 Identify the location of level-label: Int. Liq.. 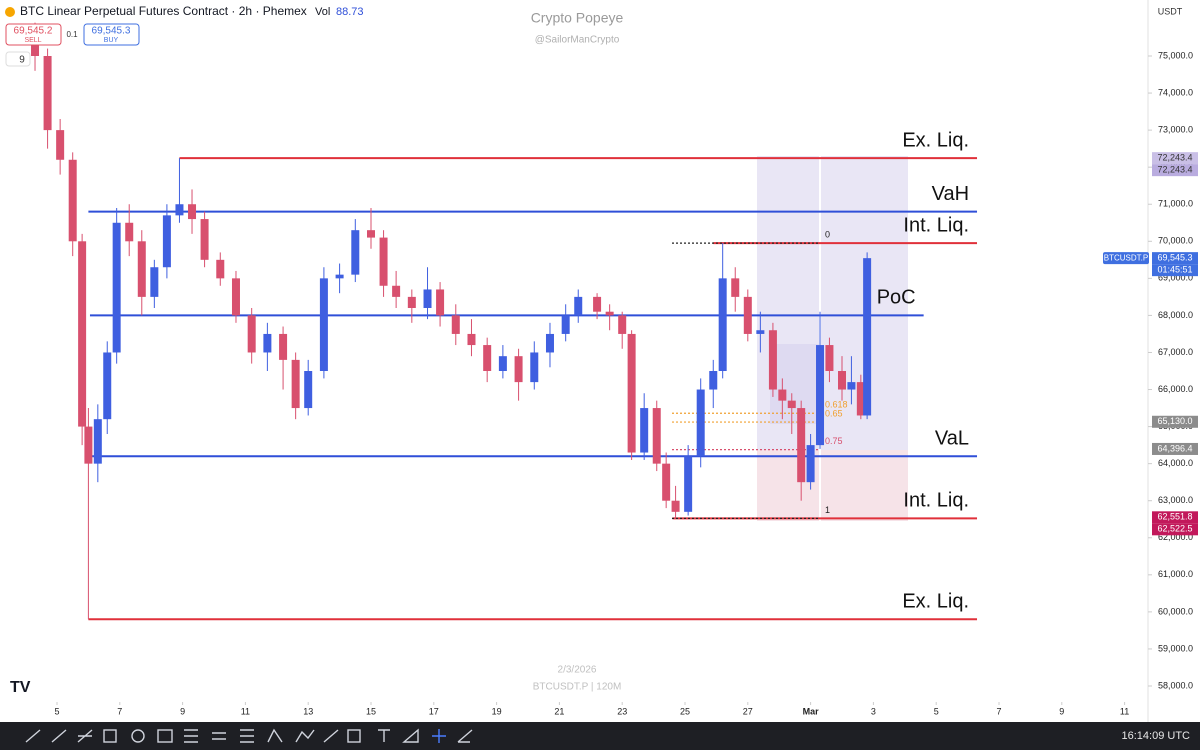
(936, 501).